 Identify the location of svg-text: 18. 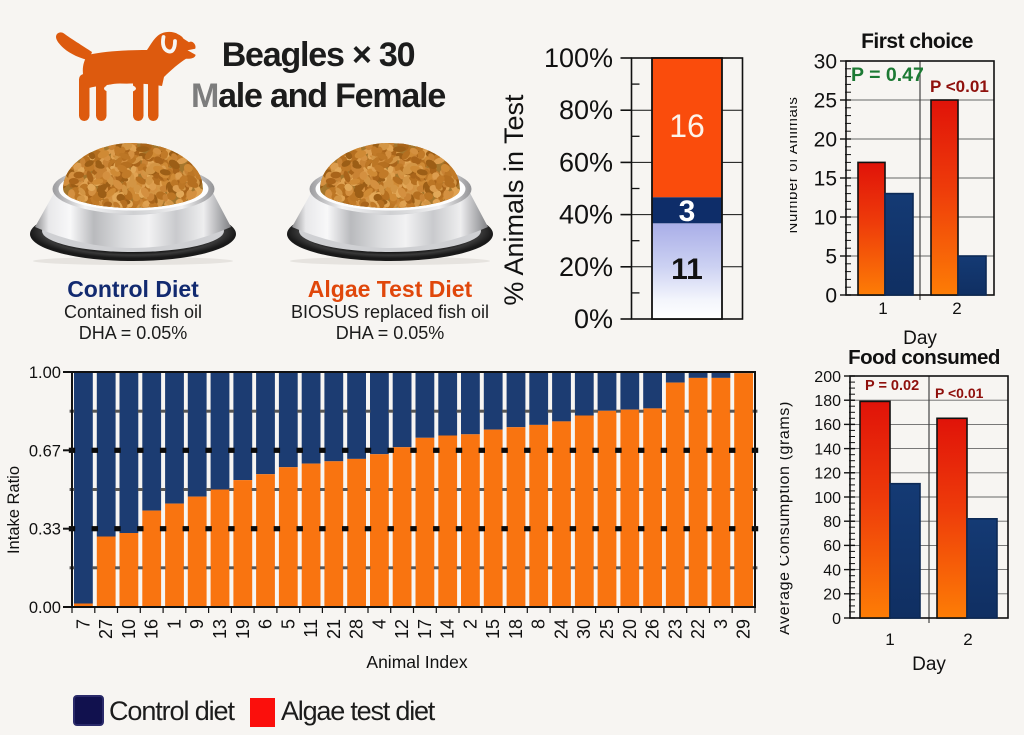
(516, 629).